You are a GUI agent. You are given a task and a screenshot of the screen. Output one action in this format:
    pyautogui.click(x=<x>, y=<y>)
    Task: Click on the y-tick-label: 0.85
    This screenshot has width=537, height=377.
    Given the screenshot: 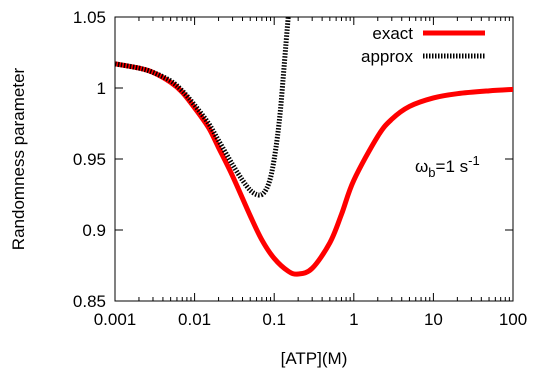 What is the action you would take?
    pyautogui.click(x=89, y=301)
    